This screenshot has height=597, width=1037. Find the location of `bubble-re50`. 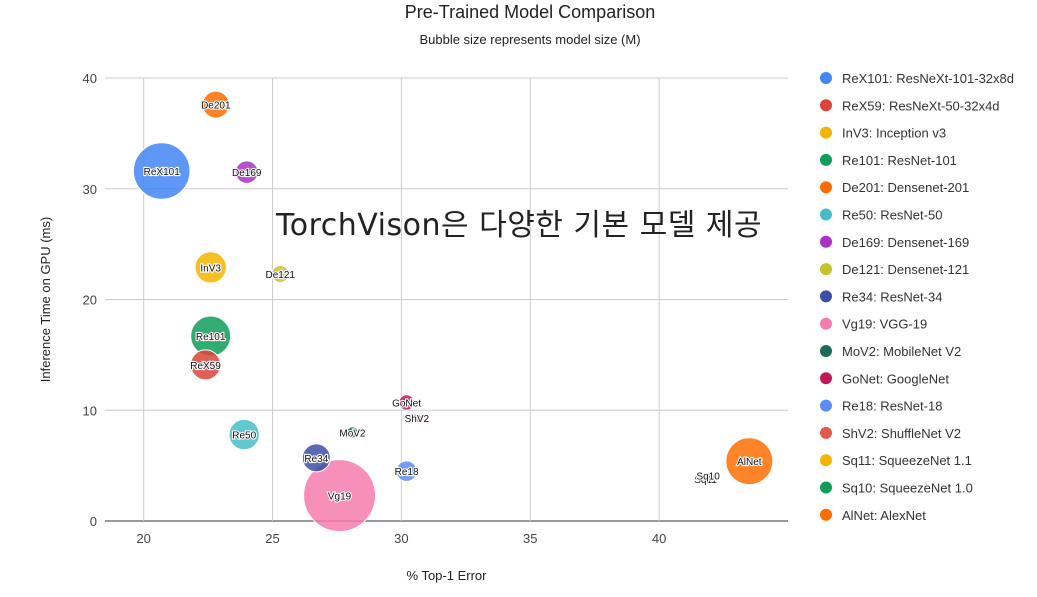

bubble-re50 is located at coordinates (244, 434).